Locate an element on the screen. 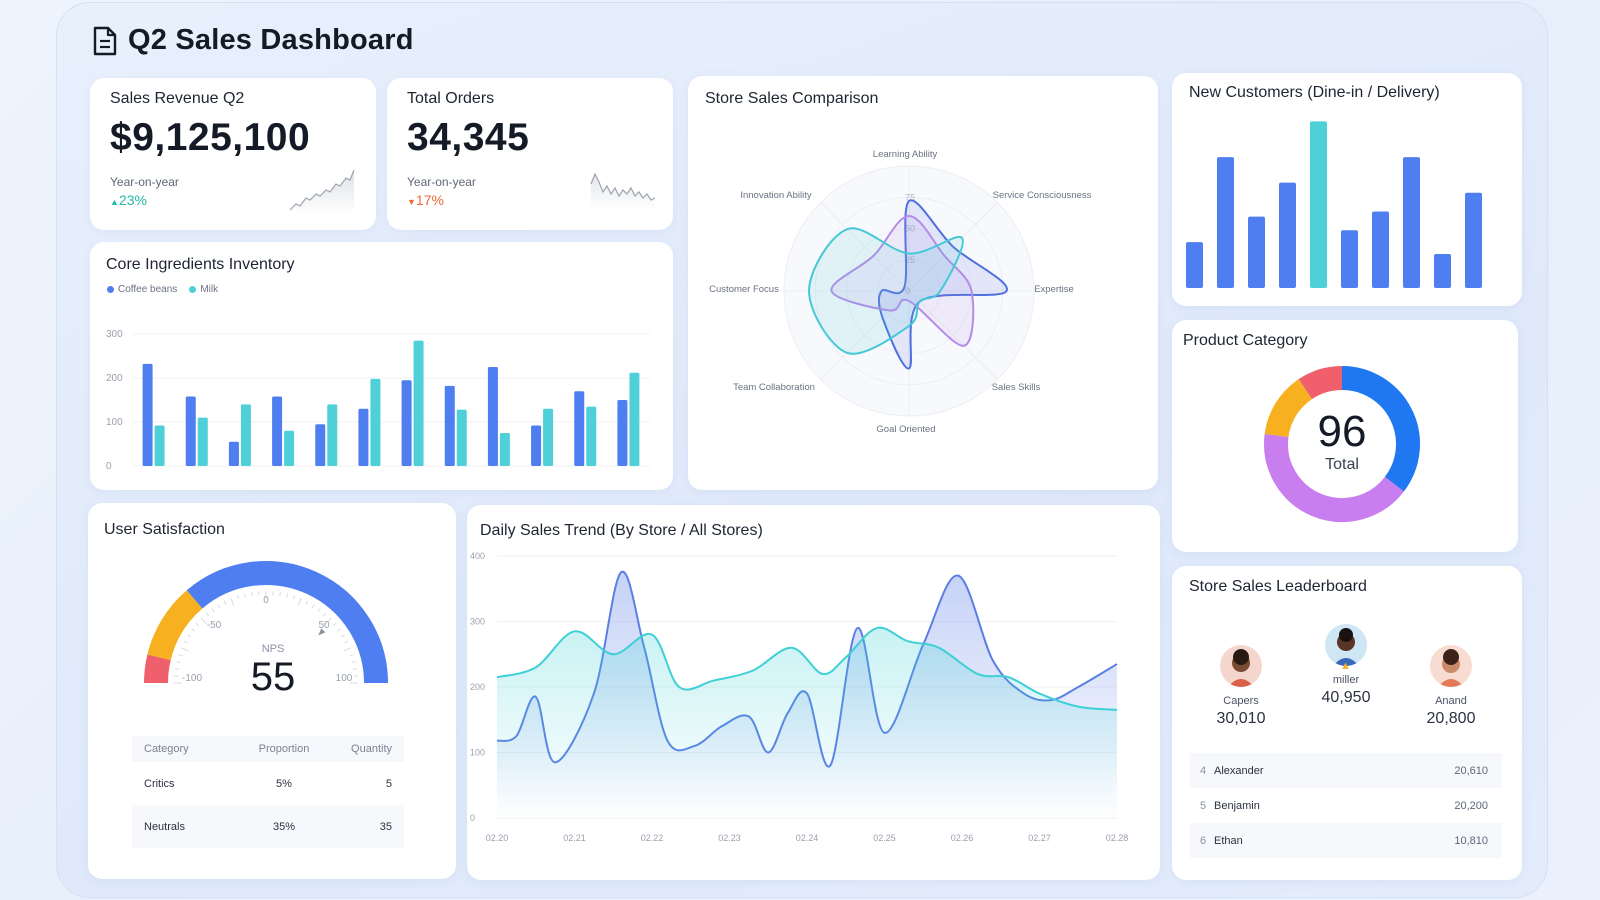 The height and width of the screenshot is (900, 1600). gauge-pointer is located at coordinates (322, 632).